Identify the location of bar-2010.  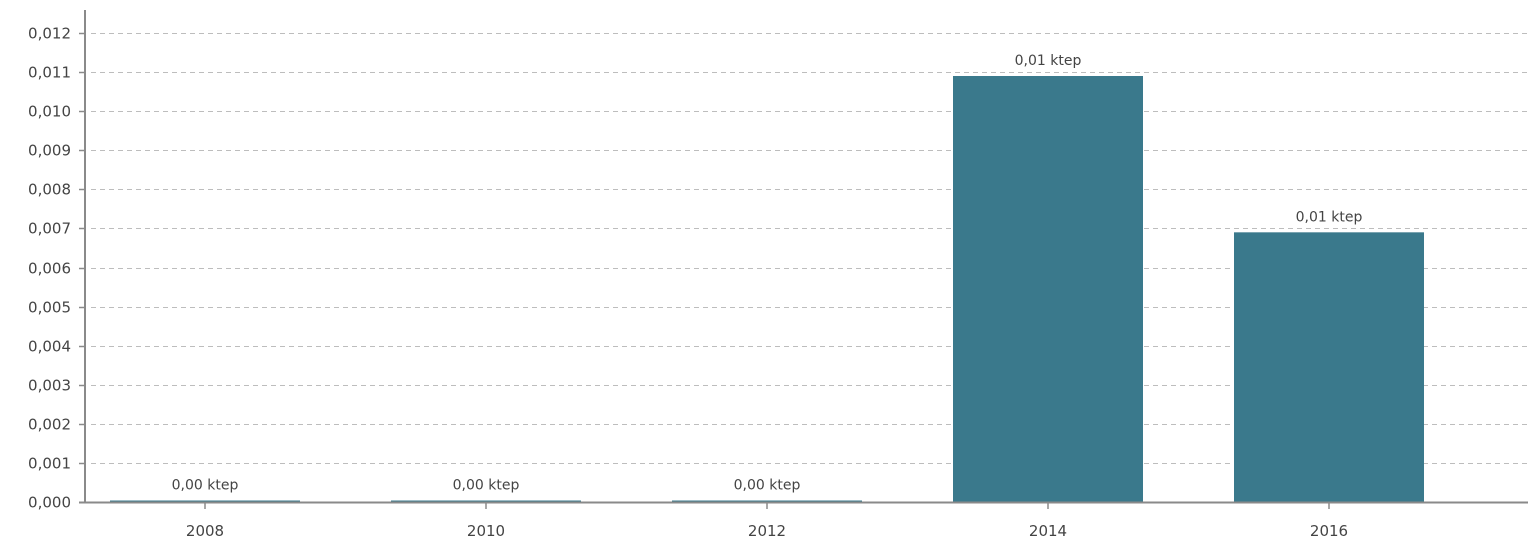
(486, 501).